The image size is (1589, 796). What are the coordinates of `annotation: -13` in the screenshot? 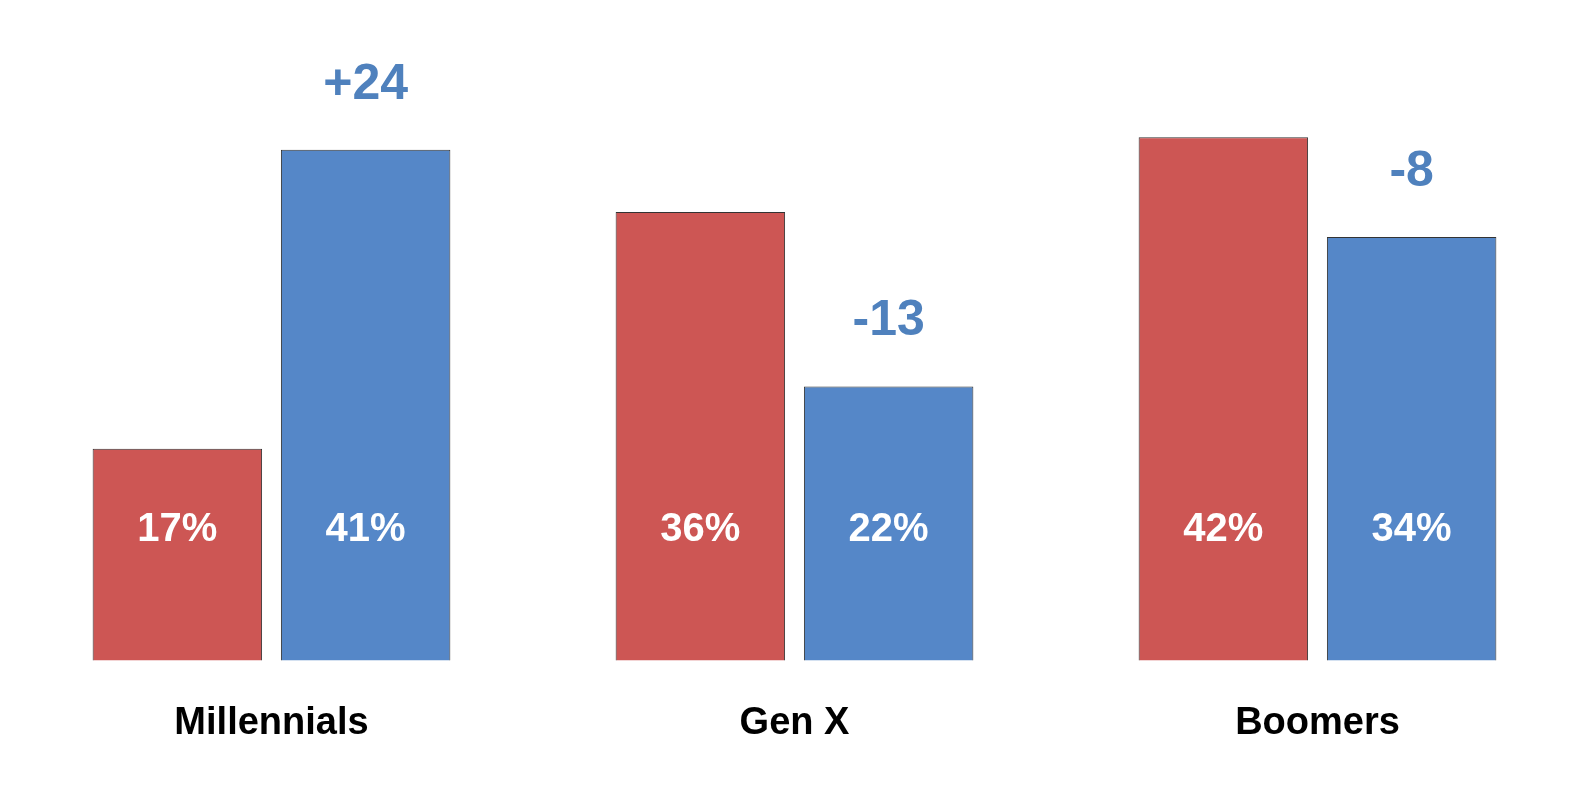 It's located at (888, 318).